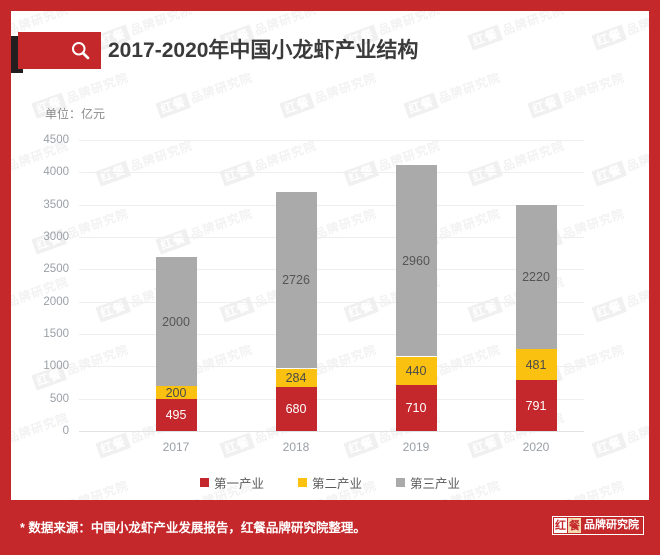 This screenshot has width=660, height=555. I want to click on y-axis-tick-label: 2000, so click(56, 302).